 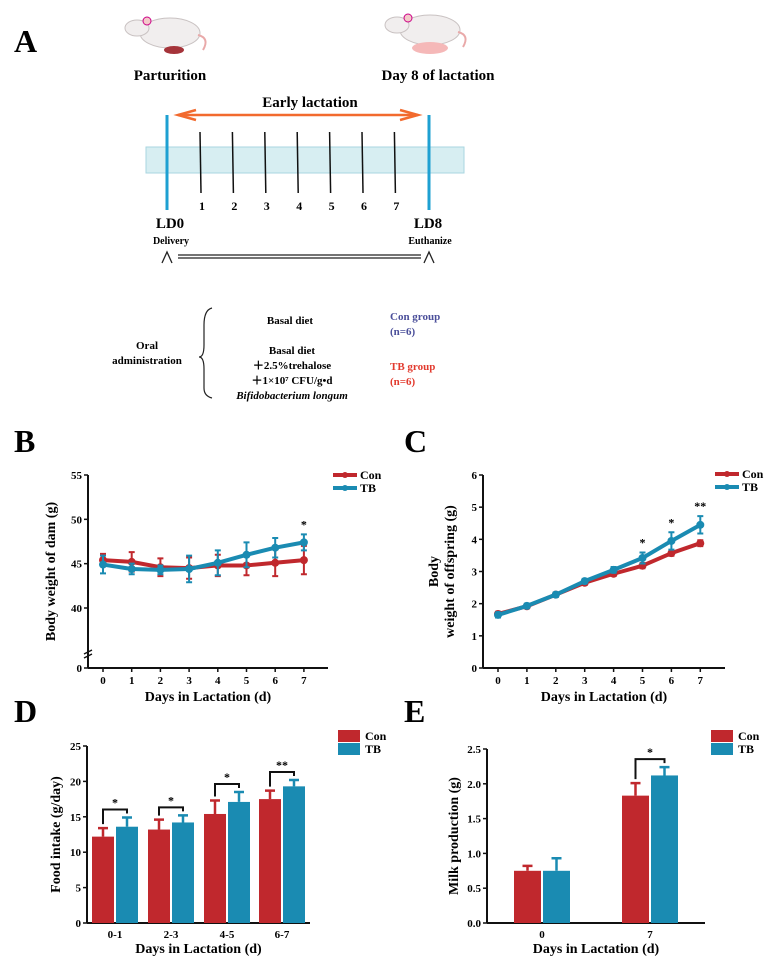 I want to click on day-tick-label: 2, so click(x=234, y=206).